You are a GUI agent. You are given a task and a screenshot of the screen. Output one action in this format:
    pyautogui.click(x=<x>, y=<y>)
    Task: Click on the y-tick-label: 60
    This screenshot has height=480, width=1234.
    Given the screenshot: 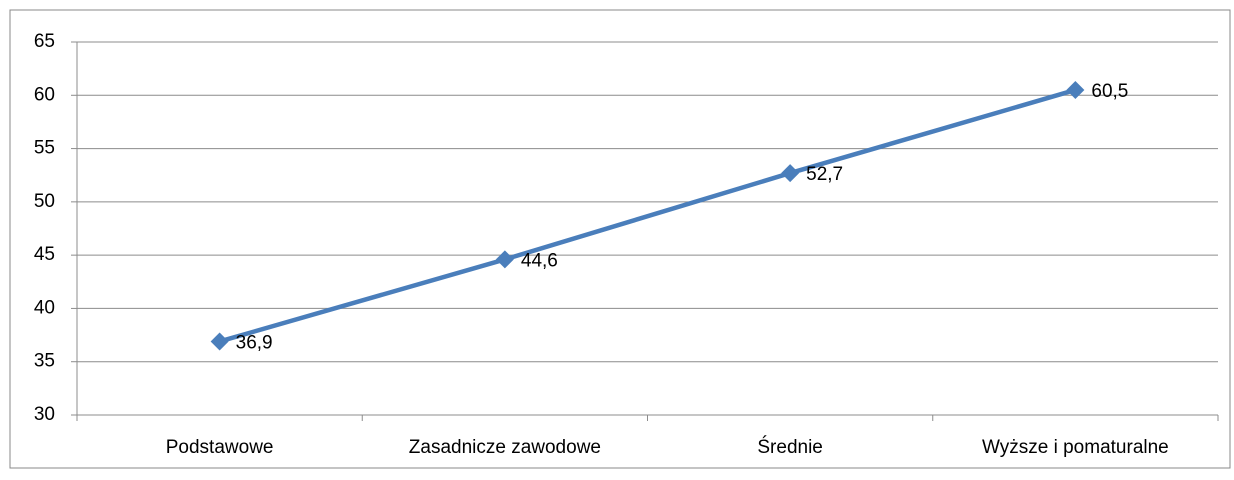 What is the action you would take?
    pyautogui.click(x=44, y=94)
    